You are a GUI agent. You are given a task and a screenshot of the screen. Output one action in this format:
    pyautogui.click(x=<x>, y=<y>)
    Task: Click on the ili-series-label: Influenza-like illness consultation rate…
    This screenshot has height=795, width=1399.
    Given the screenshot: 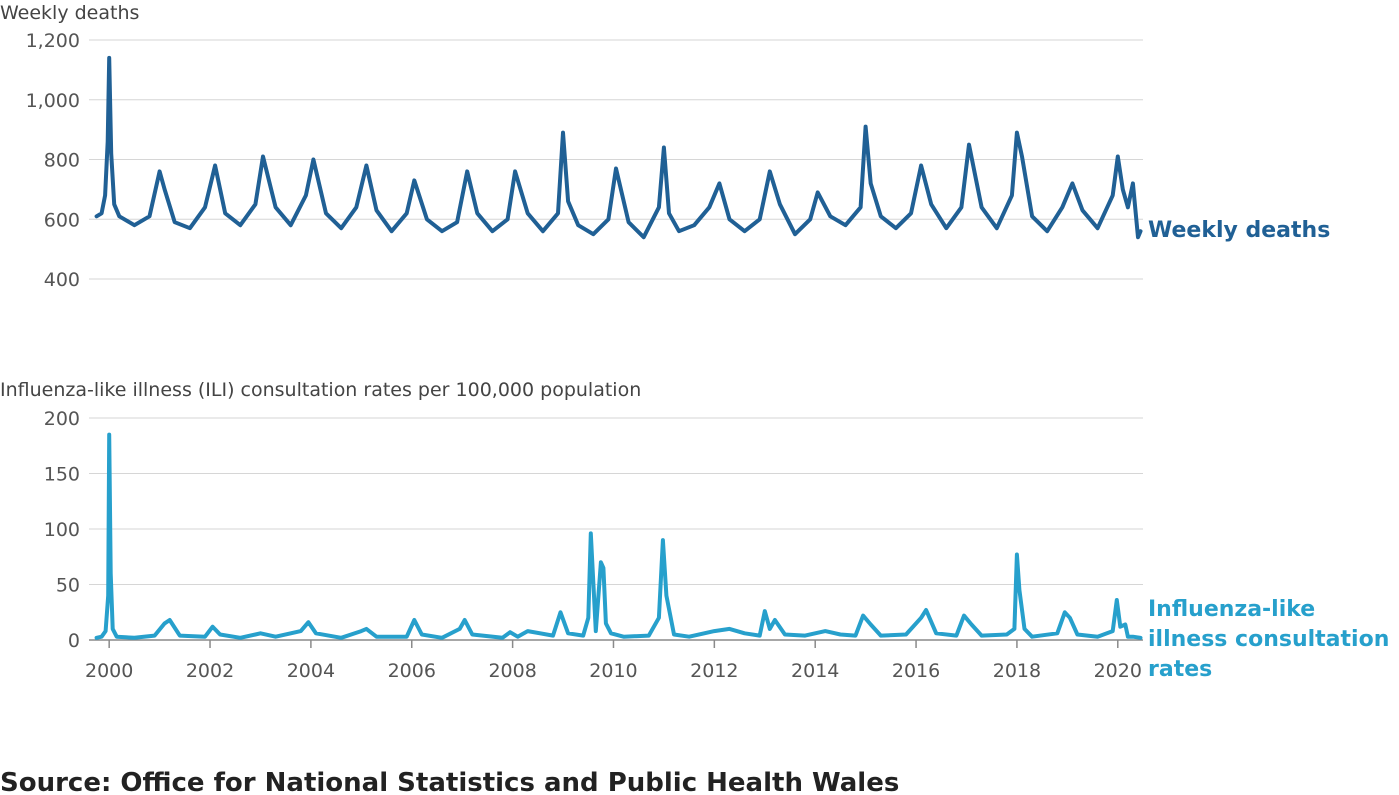 What is the action you would take?
    pyautogui.click(x=1272, y=639)
    